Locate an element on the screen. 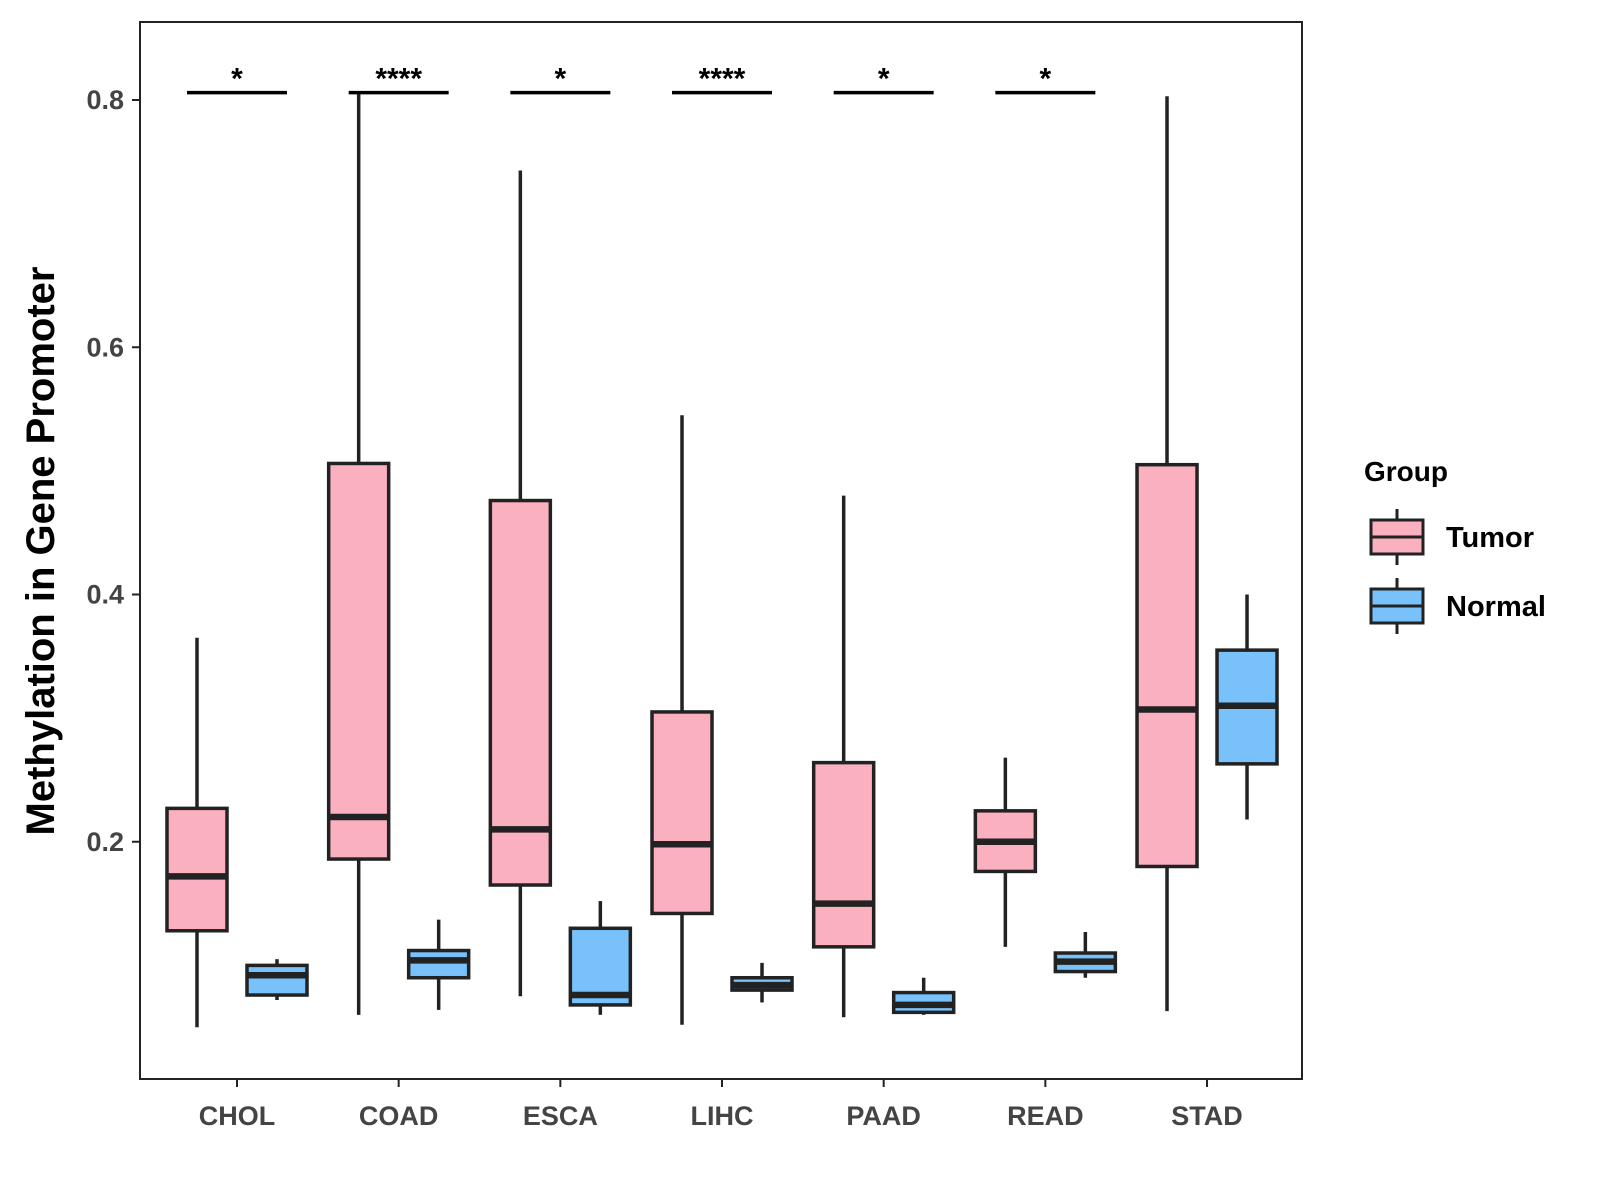 The width and height of the screenshot is (1600, 1200). box-normal-paad is located at coordinates (923, 996).